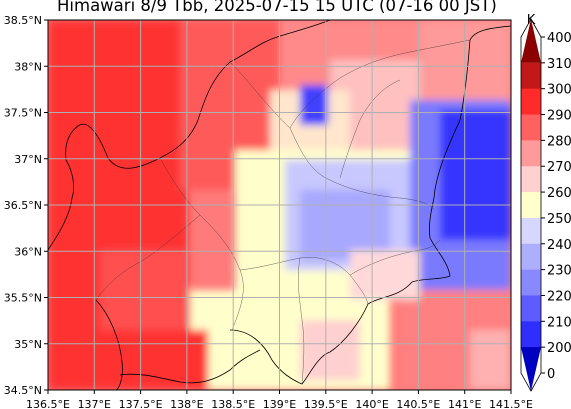 The width and height of the screenshot is (571, 409). I want to click on y-tick-label: 38°N, so click(28, 66).